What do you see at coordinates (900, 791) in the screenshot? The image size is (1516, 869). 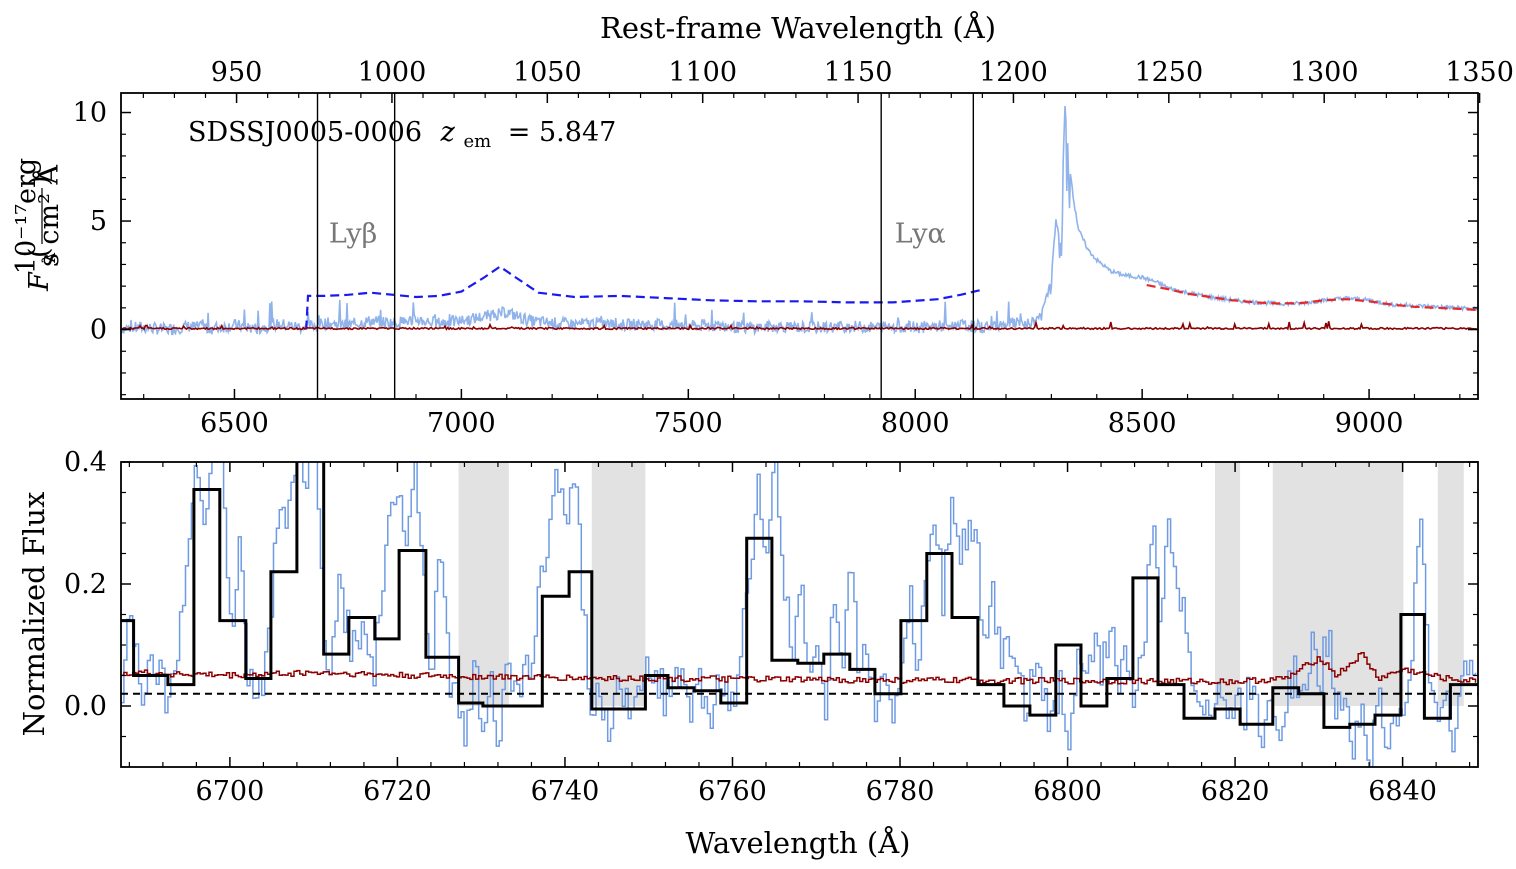 I see `bottom-xtick-label: 6780` at bounding box center [900, 791].